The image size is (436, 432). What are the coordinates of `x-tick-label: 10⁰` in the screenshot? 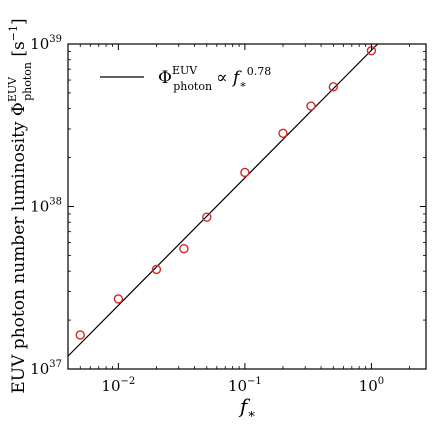 It's located at (371, 385).